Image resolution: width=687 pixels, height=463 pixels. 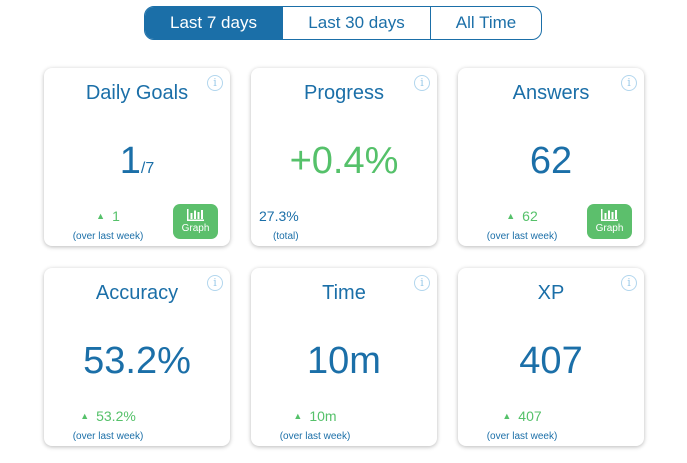 I want to click on card-title: Accuracy, so click(x=137, y=293).